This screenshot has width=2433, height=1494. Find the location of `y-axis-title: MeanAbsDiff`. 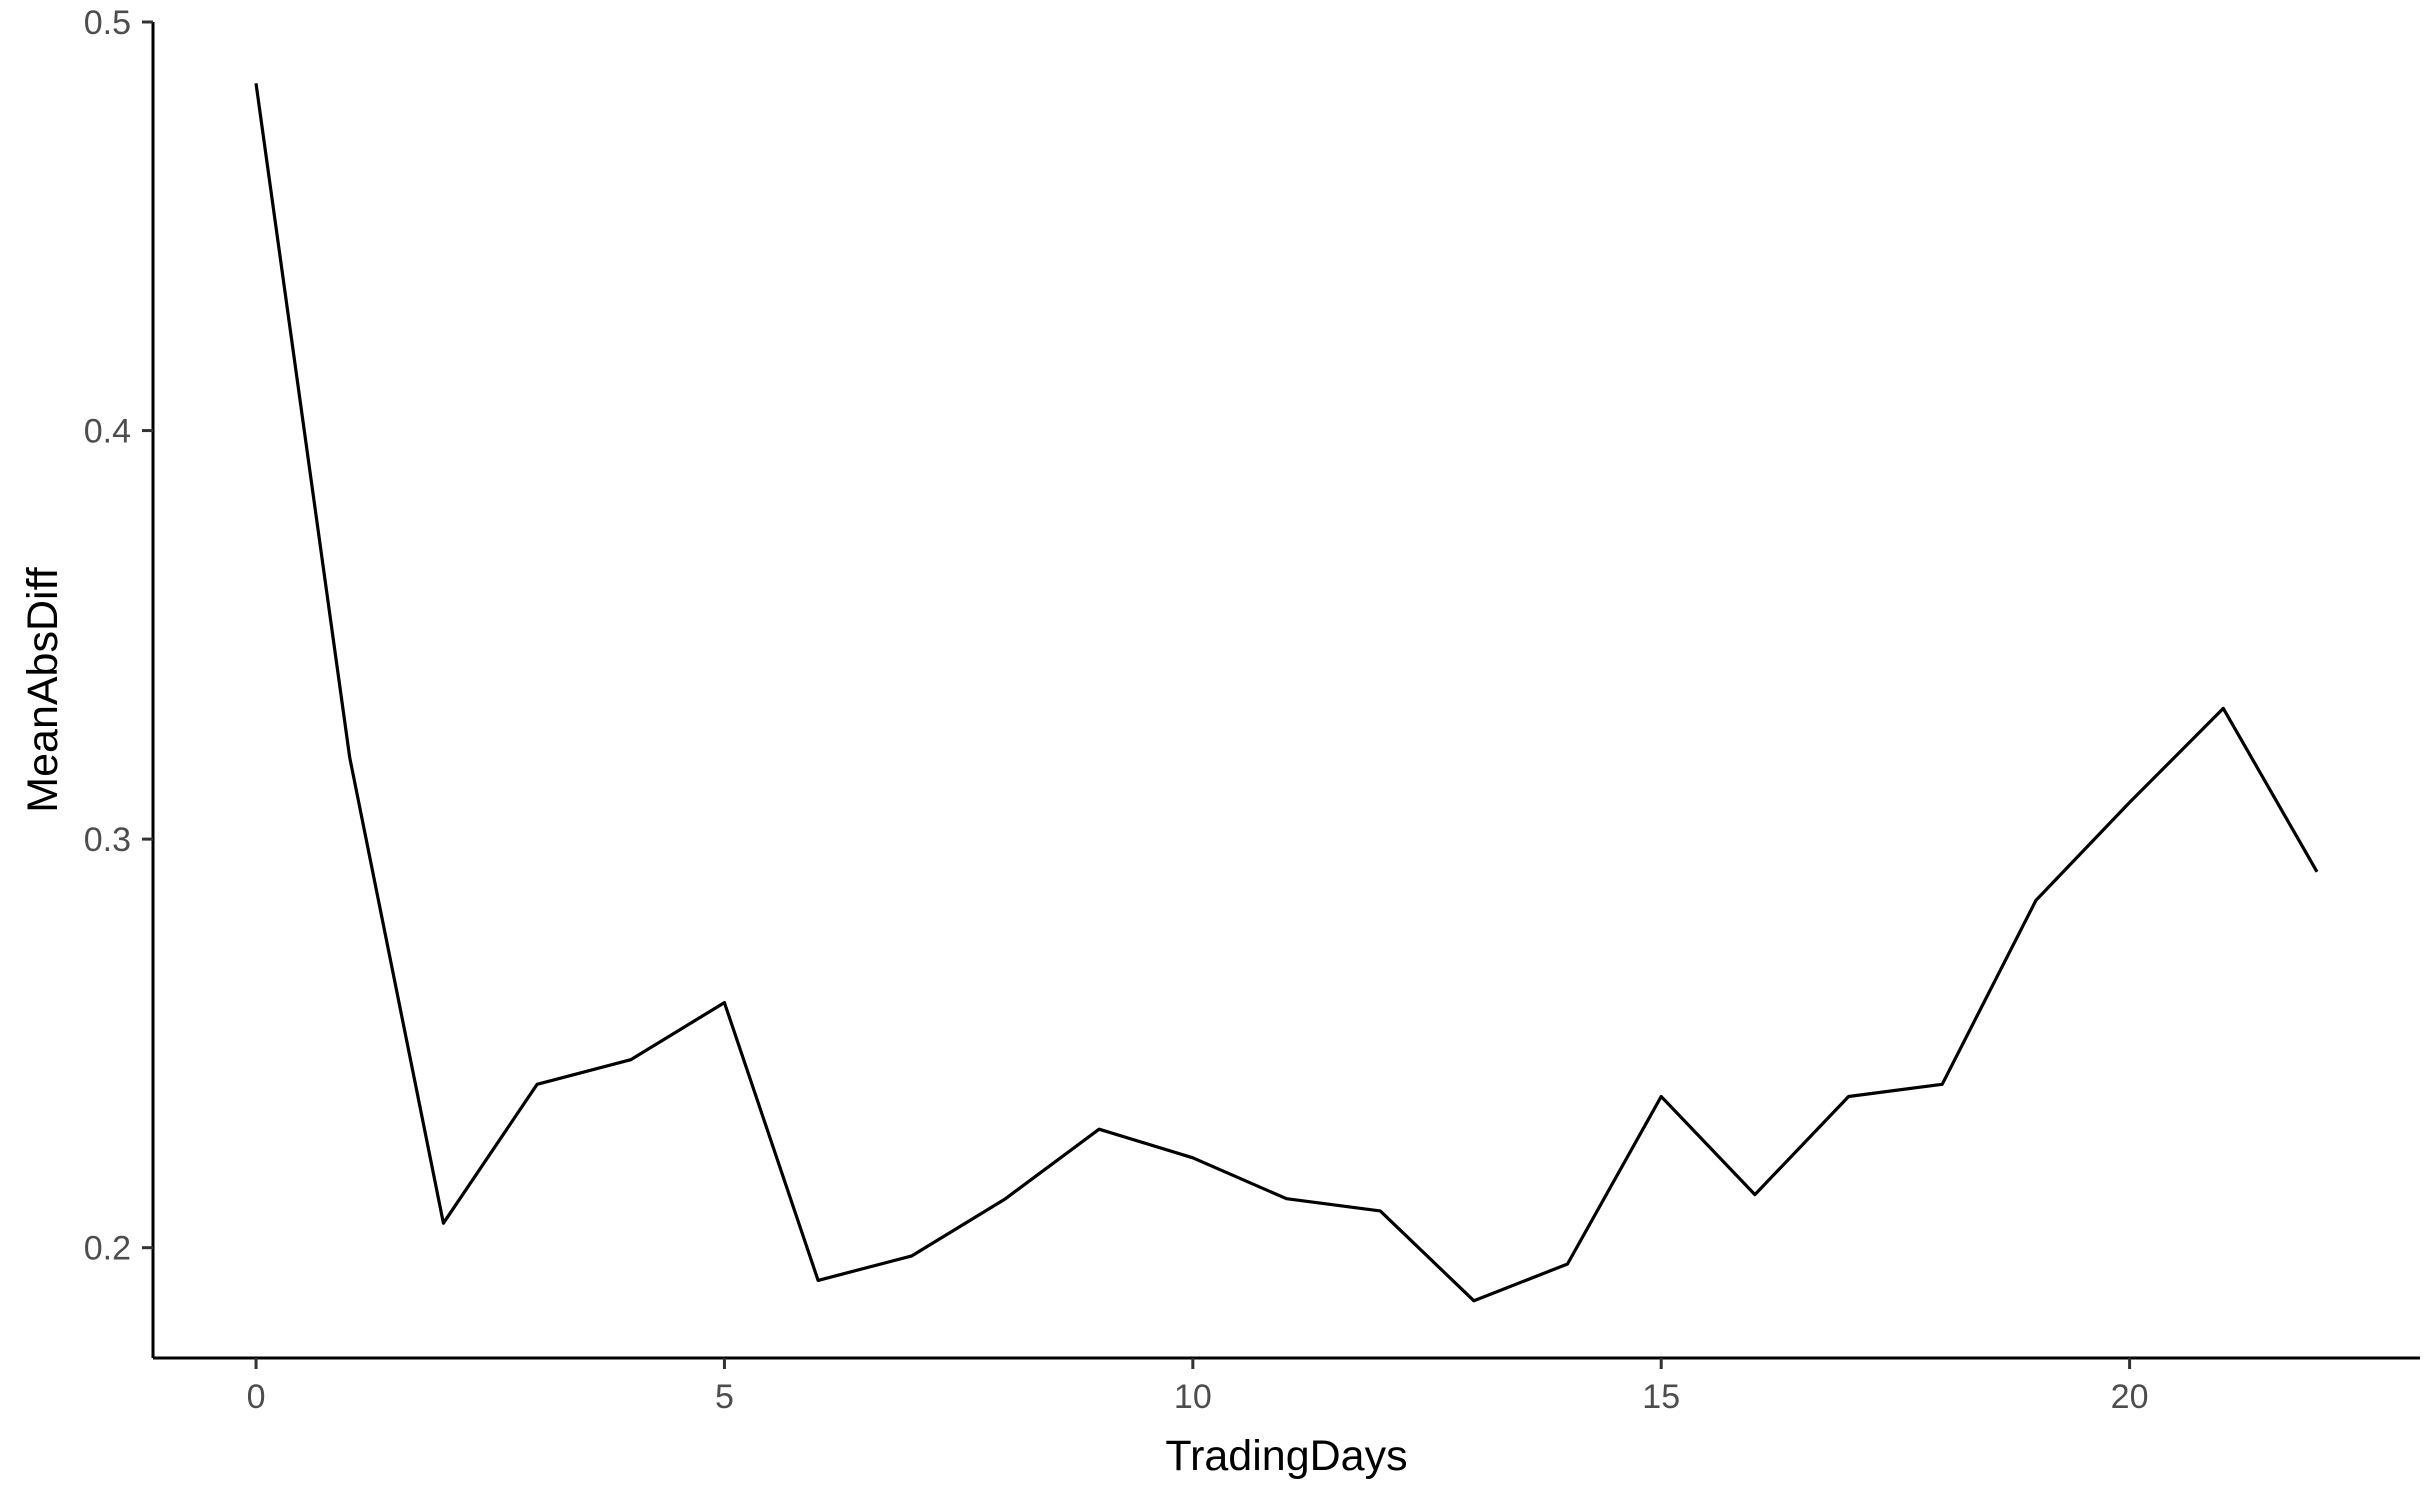

y-axis-title: MeanAbsDiff is located at coordinates (43, 689).